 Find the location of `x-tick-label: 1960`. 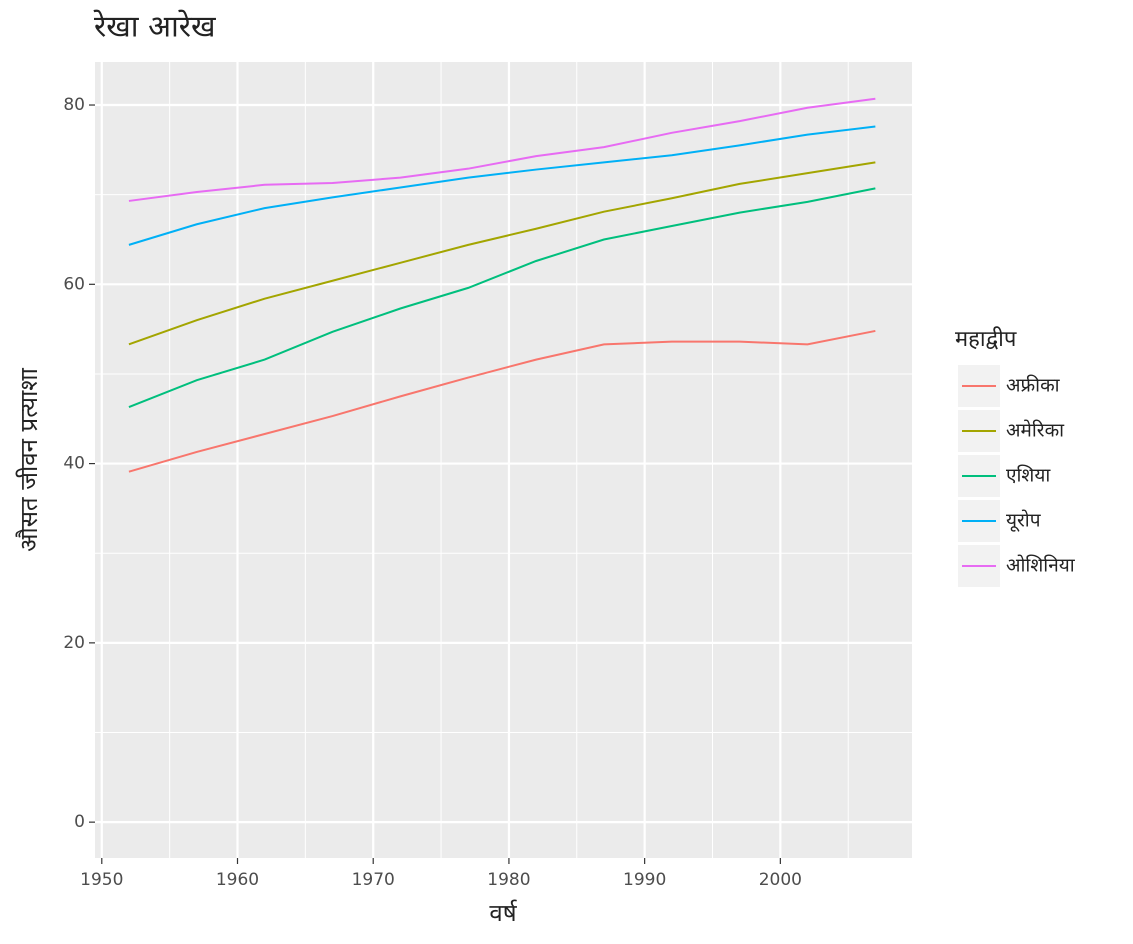

x-tick-label: 1960 is located at coordinates (237, 880).